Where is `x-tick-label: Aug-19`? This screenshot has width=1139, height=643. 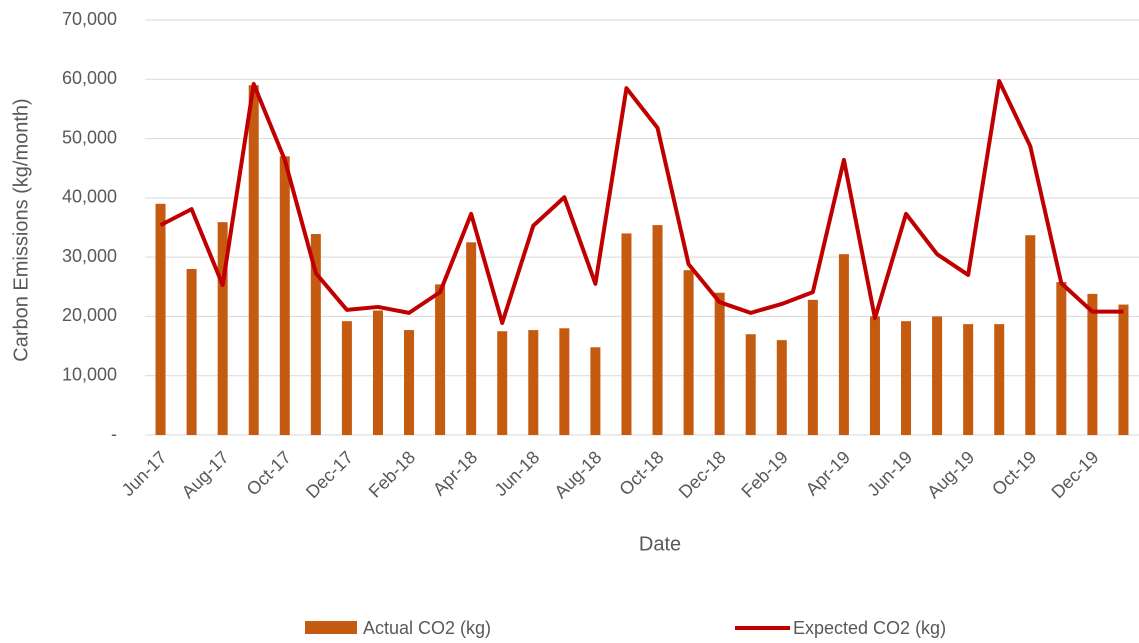 x-tick-label: Aug-19 is located at coordinates (950, 474).